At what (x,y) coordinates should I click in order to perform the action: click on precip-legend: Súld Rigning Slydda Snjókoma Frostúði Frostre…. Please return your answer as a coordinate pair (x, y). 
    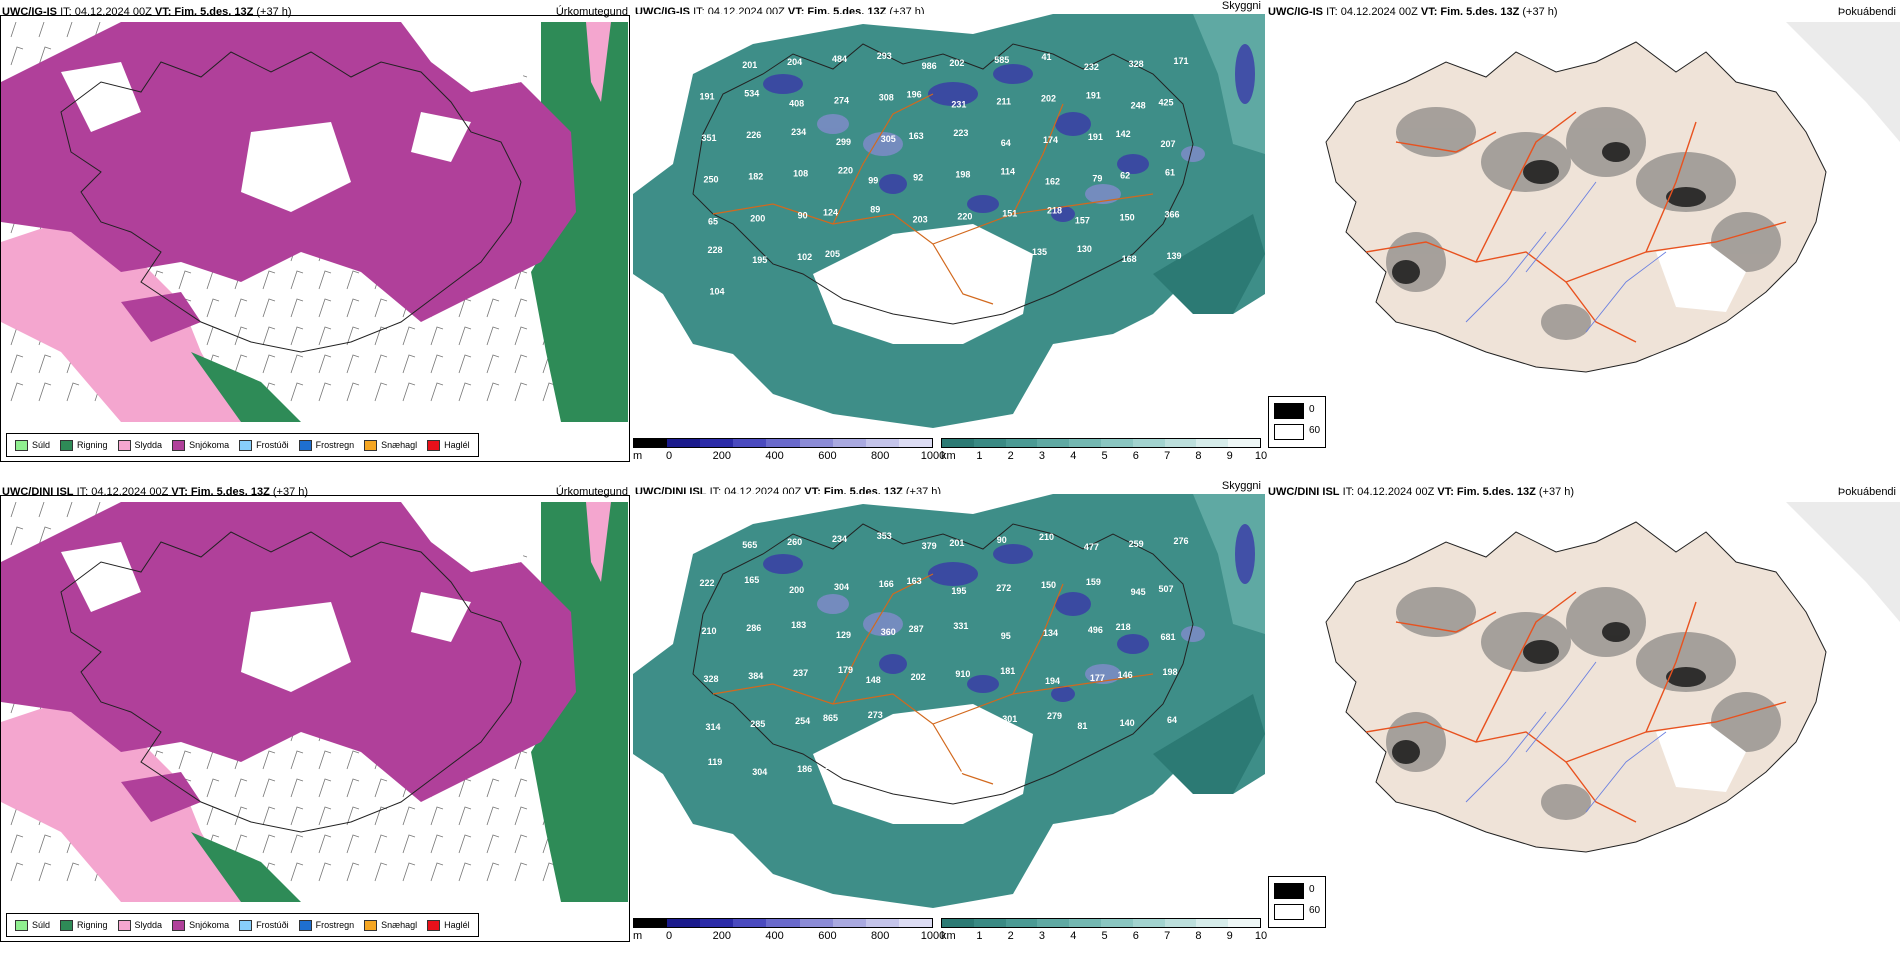
    Looking at the image, I should click on (242, 445).